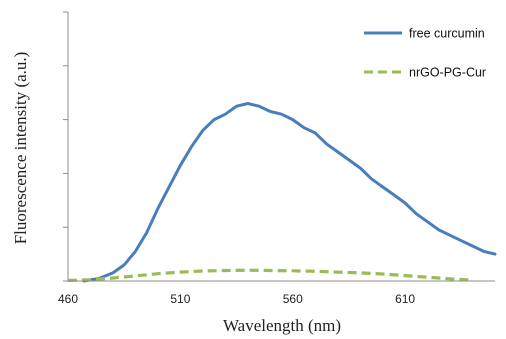 The image size is (506, 339). Describe the element at coordinates (282, 325) in the screenshot. I see `x-axis-title: Wavelength (nm)` at that location.